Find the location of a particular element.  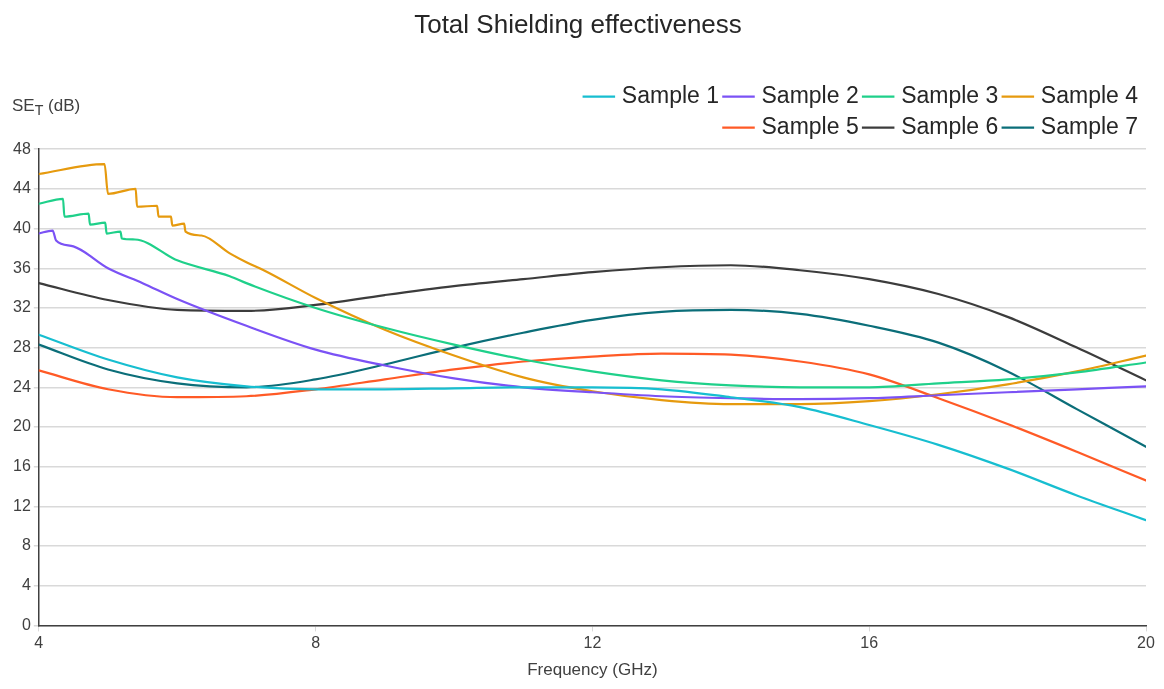

y-tick-label: 36 is located at coordinates (22, 267).